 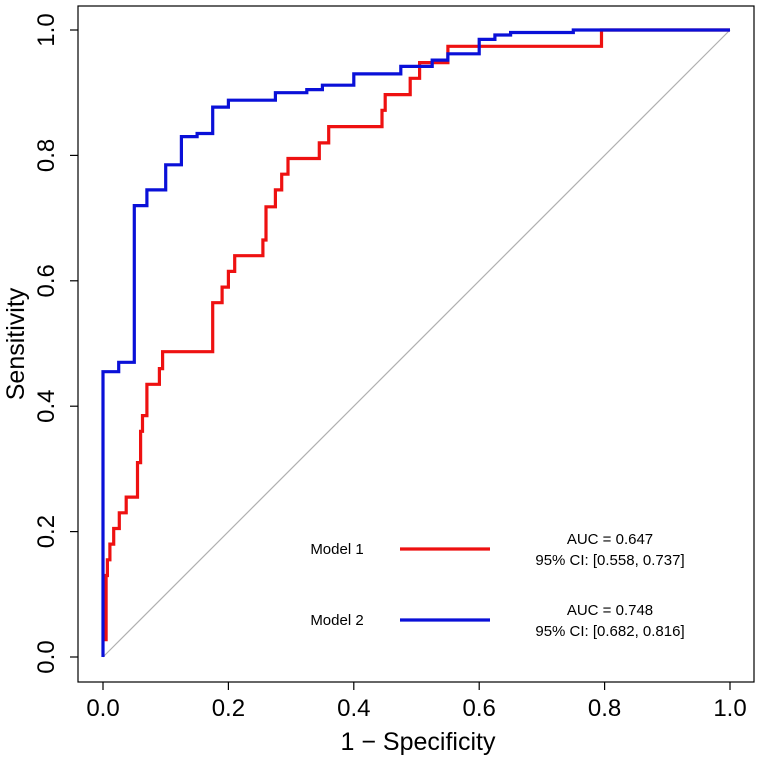 What do you see at coordinates (46, 155) in the screenshot?
I see `y-tick-label: 0.8` at bounding box center [46, 155].